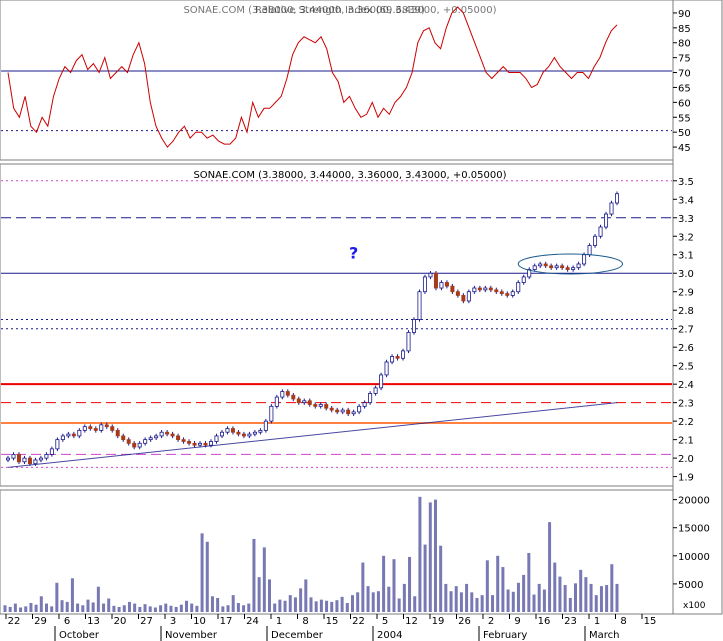  Describe the element at coordinates (686, 256) in the screenshot. I see `price-y-tick-label: 3.1` at that location.